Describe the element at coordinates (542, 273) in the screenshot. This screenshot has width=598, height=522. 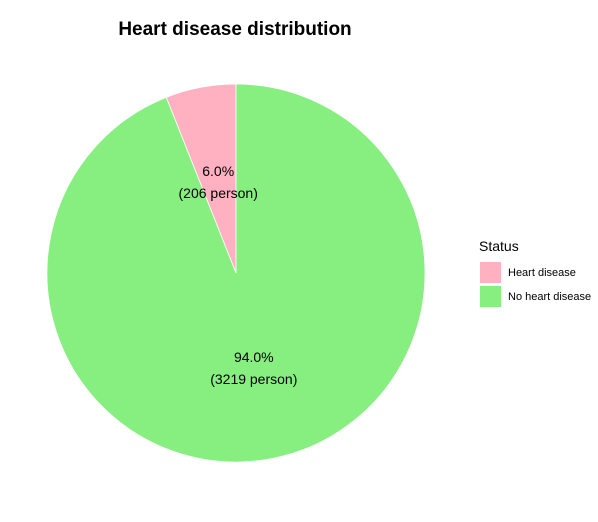
I see `legend-label: Heart disease` at that location.